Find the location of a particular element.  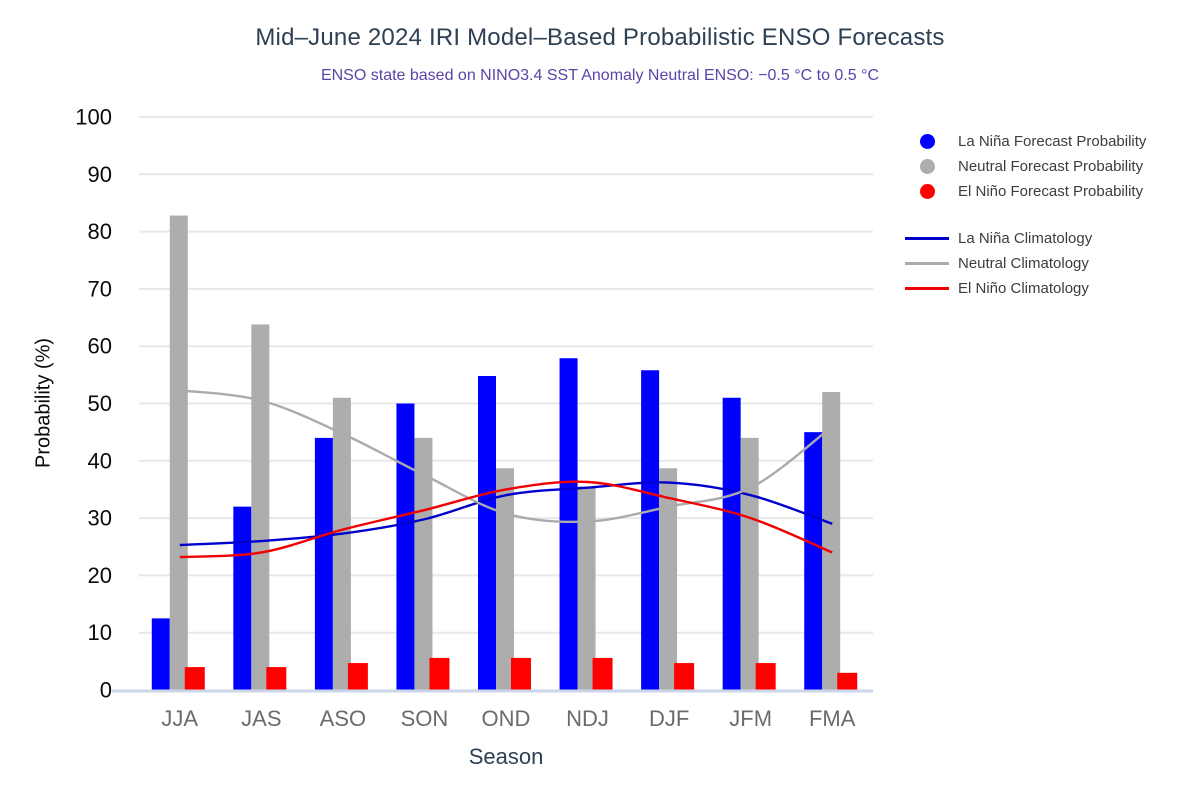

neutral-dot-swatch is located at coordinates (927, 166).